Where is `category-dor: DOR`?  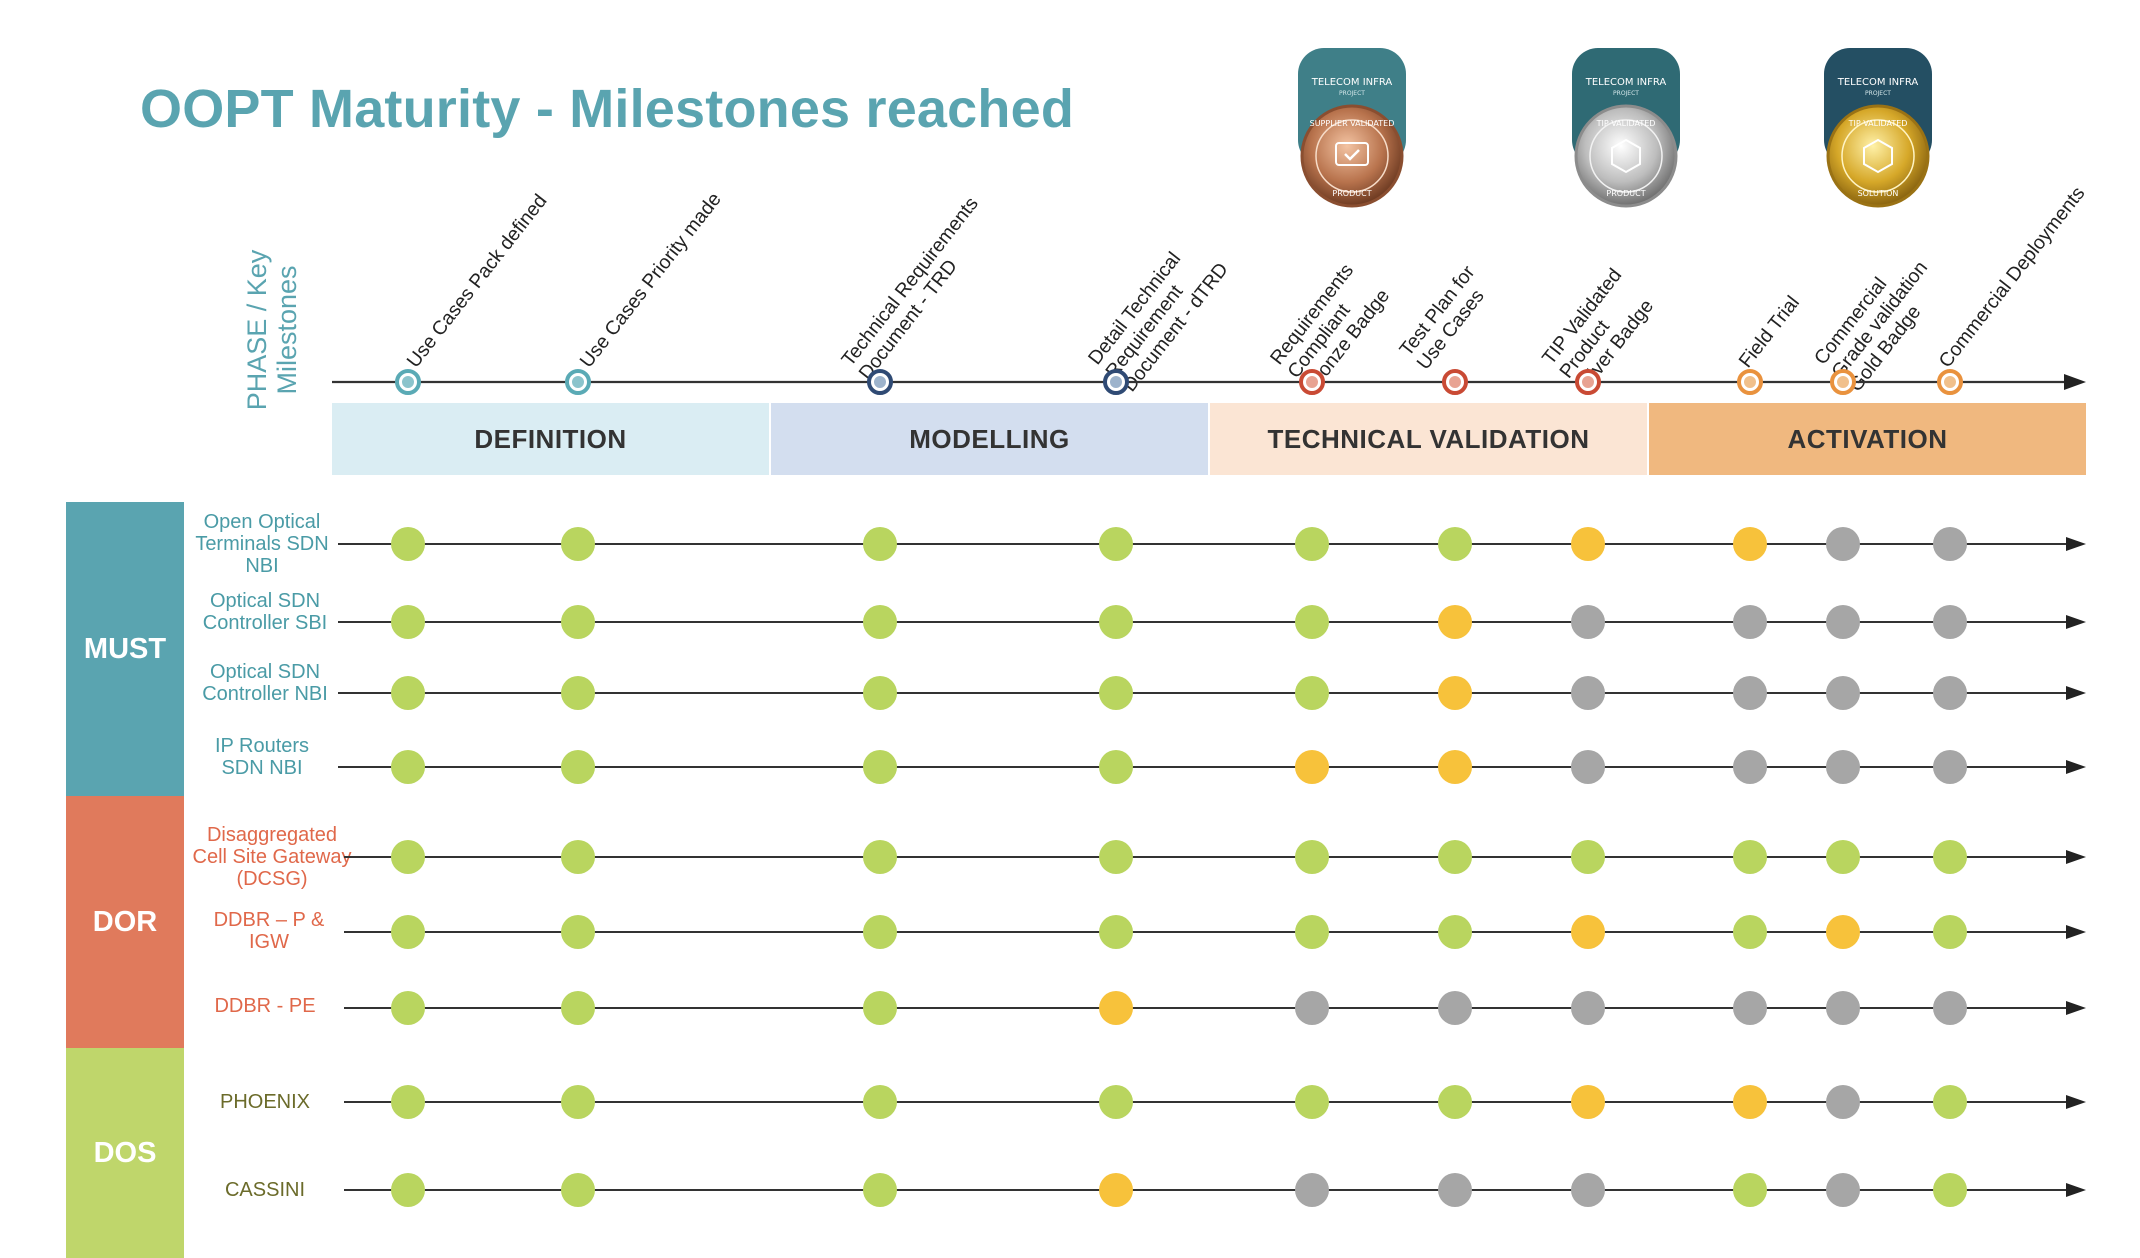
category-dor: DOR is located at coordinates (125, 922).